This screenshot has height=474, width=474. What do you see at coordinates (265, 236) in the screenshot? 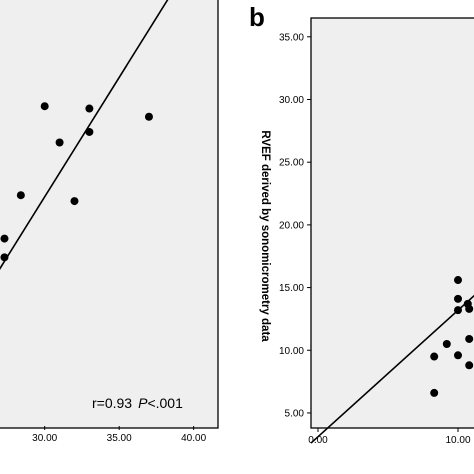
I see `panel-b-y-axis-label: RVEF derived by sonomicrometry data` at bounding box center [265, 236].